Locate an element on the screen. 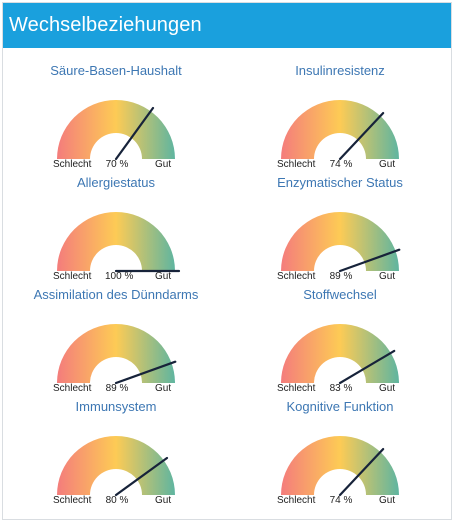  gauge-title: Säure-Basen-Haushalt is located at coordinates (116, 70).